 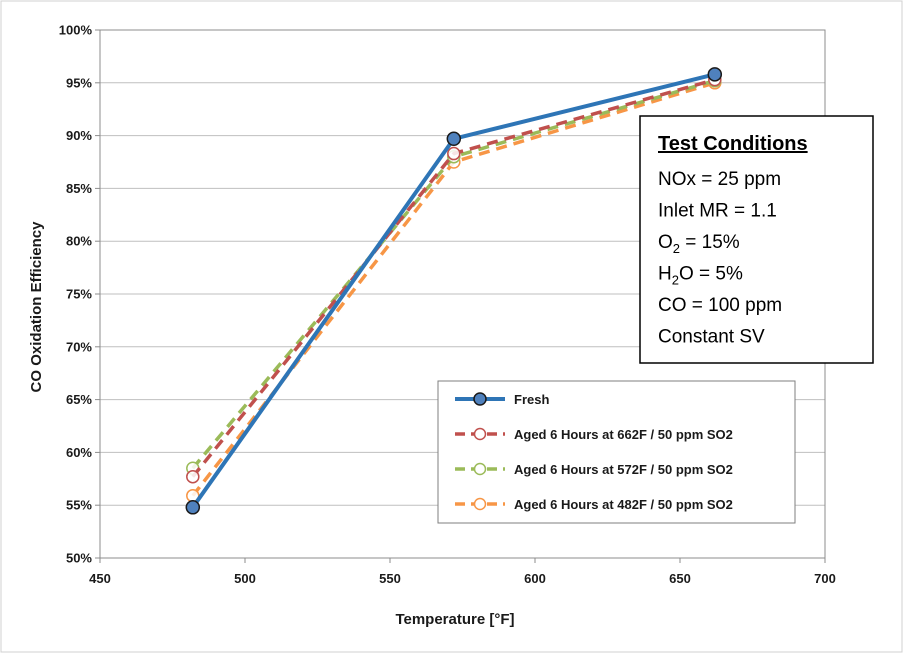 I want to click on x-axis-title: Temperature [°F], so click(x=454, y=619).